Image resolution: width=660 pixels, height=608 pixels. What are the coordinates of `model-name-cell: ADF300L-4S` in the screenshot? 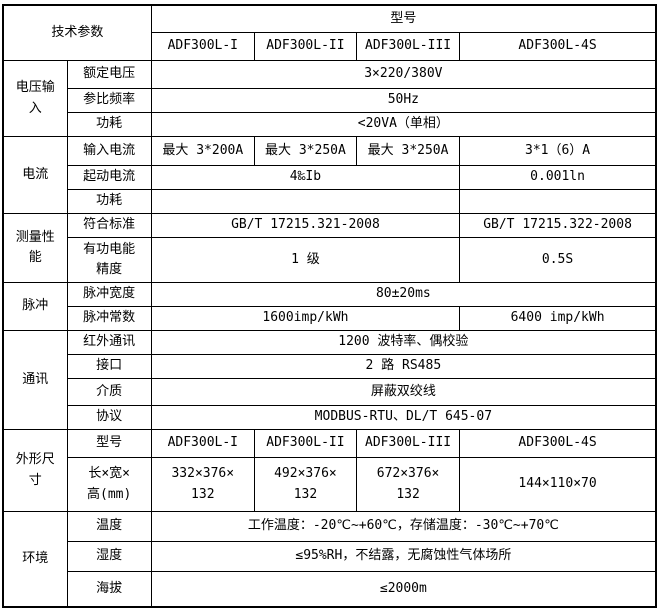 It's located at (558, 46).